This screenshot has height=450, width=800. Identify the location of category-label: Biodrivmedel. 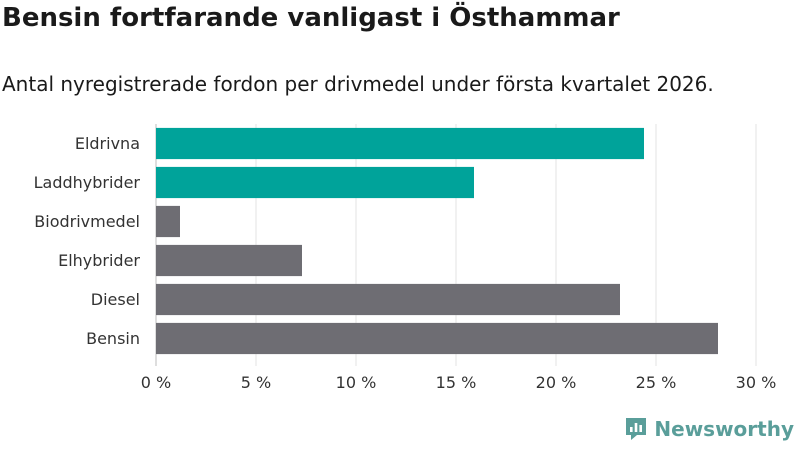
(87, 221).